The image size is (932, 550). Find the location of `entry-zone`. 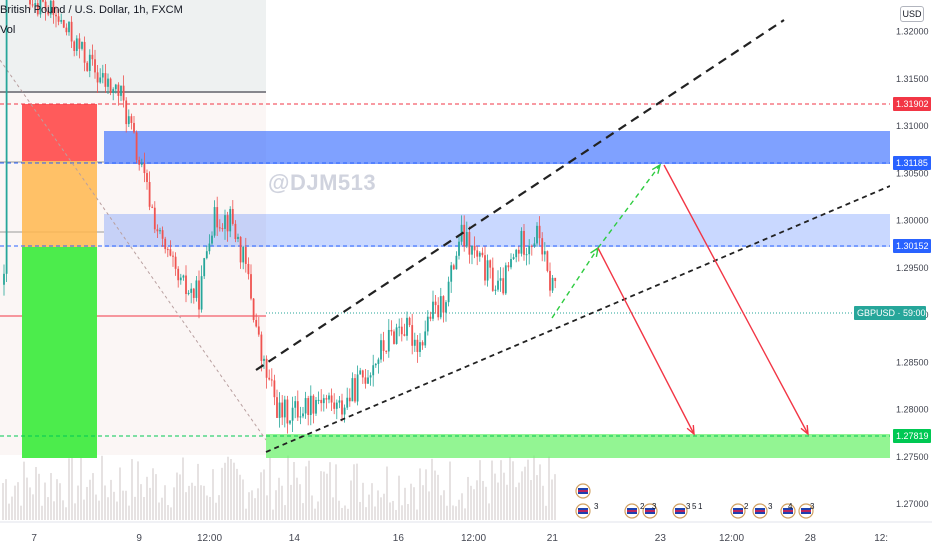

entry-zone is located at coordinates (59, 204).